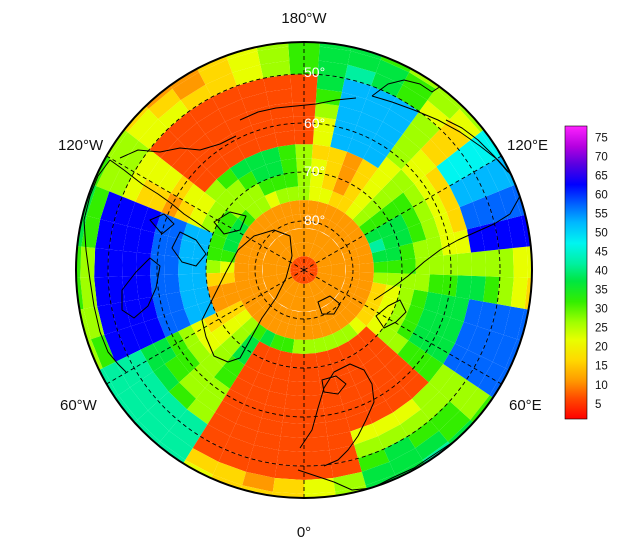 This screenshot has width=625, height=552. I want to click on latitude-circle, so click(304, 270).